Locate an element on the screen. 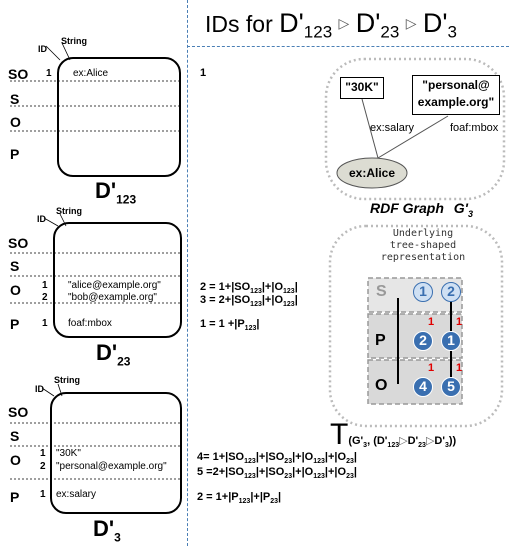  edge-label-mbox: foaf:mbox is located at coordinates (474, 128).